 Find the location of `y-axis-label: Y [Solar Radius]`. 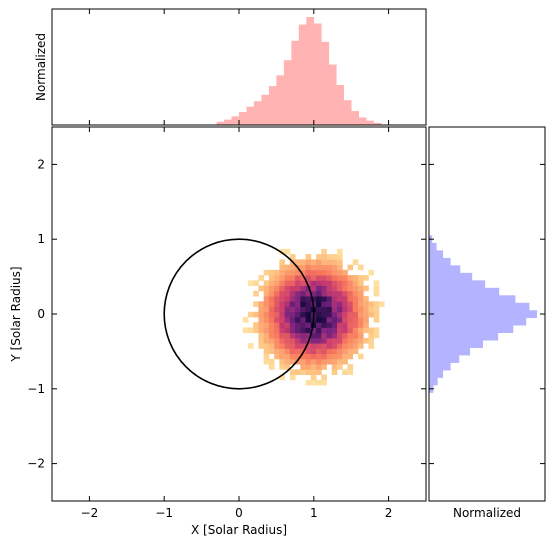

y-axis-label: Y [Solar Radius] is located at coordinates (16, 314).